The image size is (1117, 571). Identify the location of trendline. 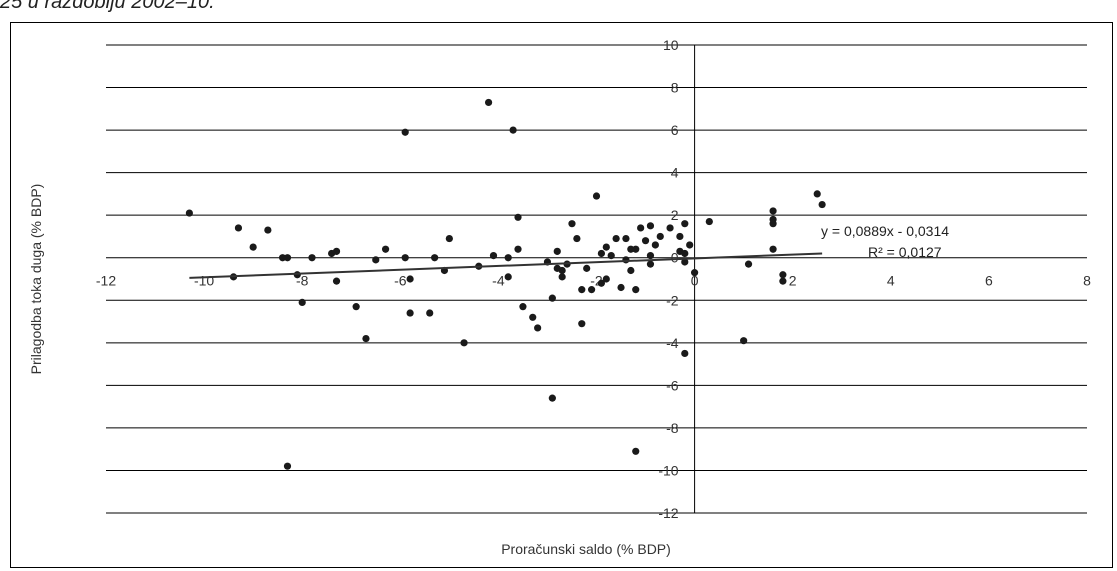
(506, 265).